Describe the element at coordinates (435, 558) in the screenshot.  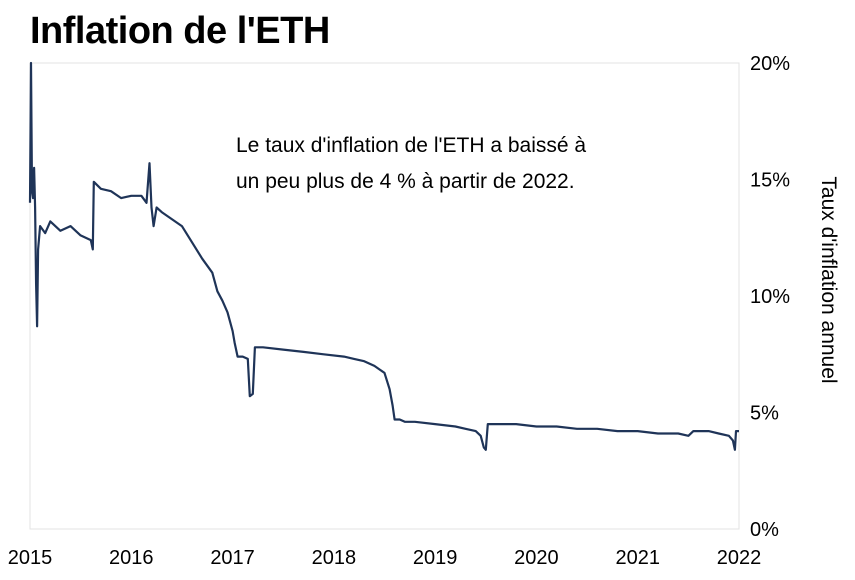
I see `x-tick-label: 2019` at that location.